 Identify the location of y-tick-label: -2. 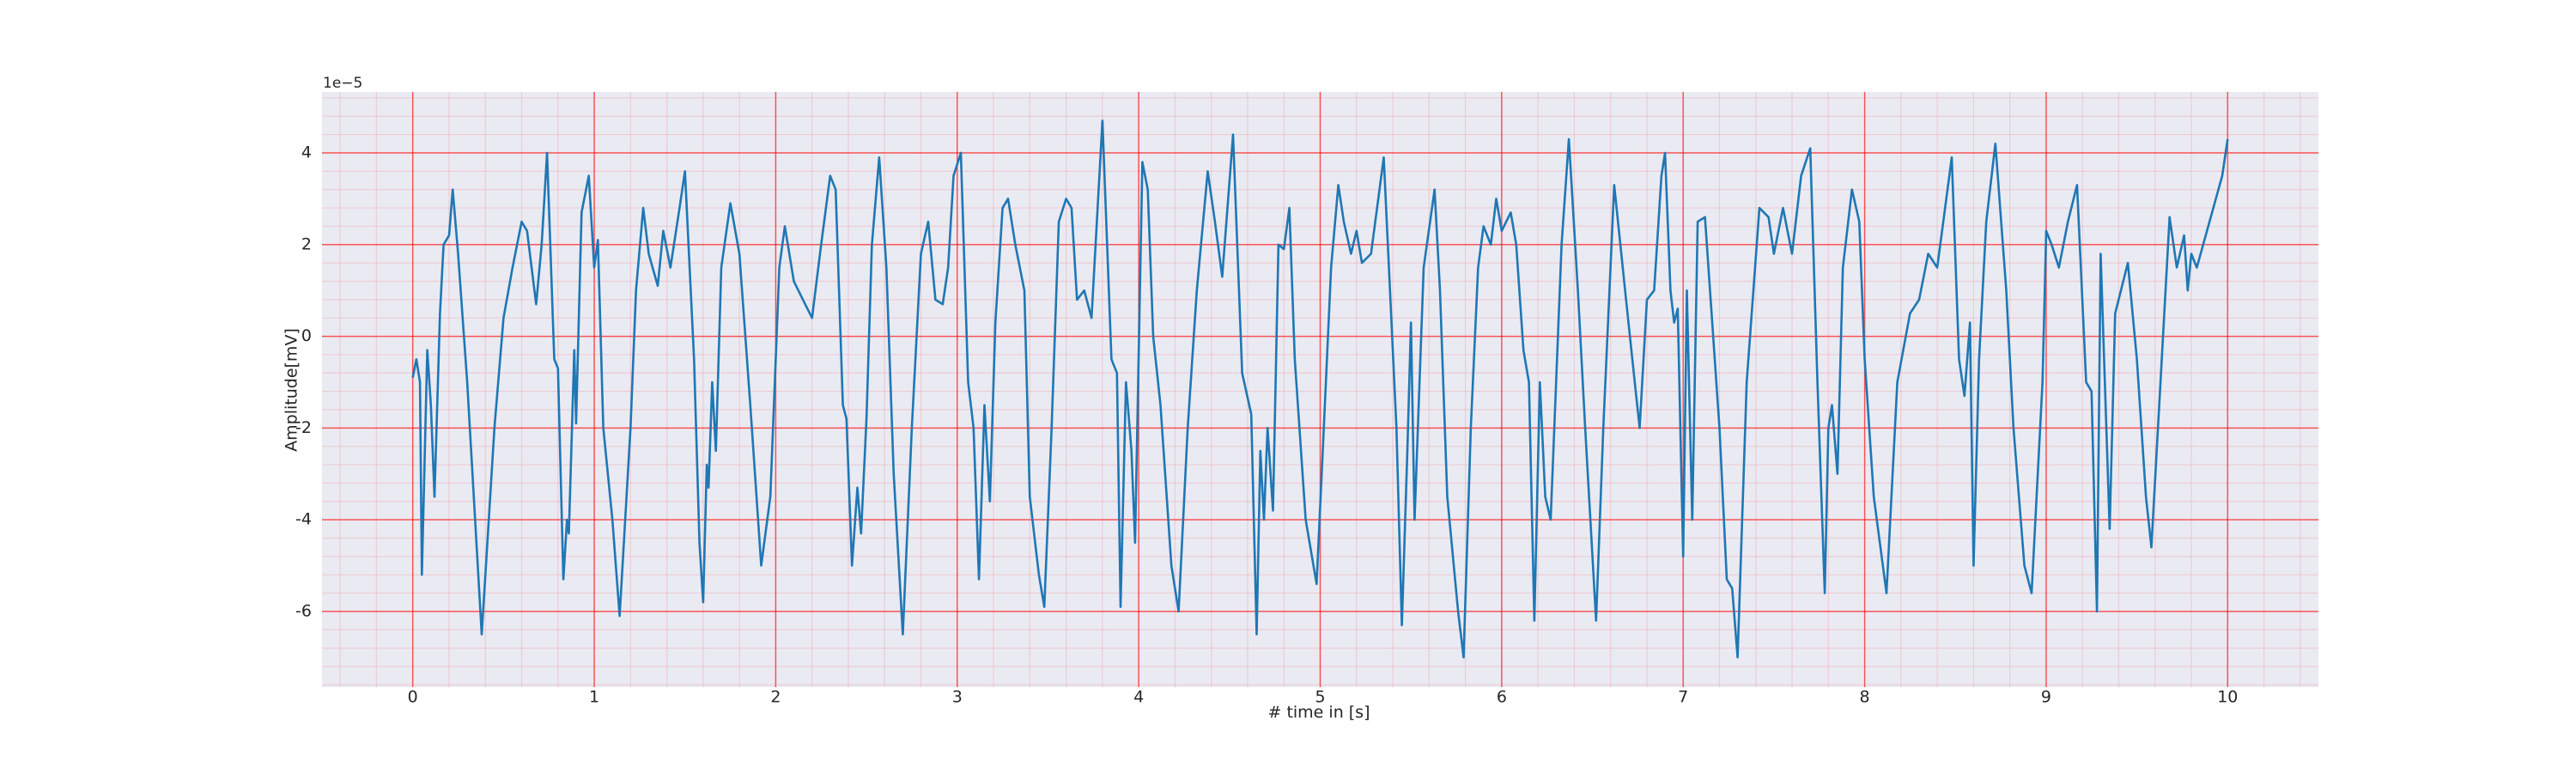
(303, 427).